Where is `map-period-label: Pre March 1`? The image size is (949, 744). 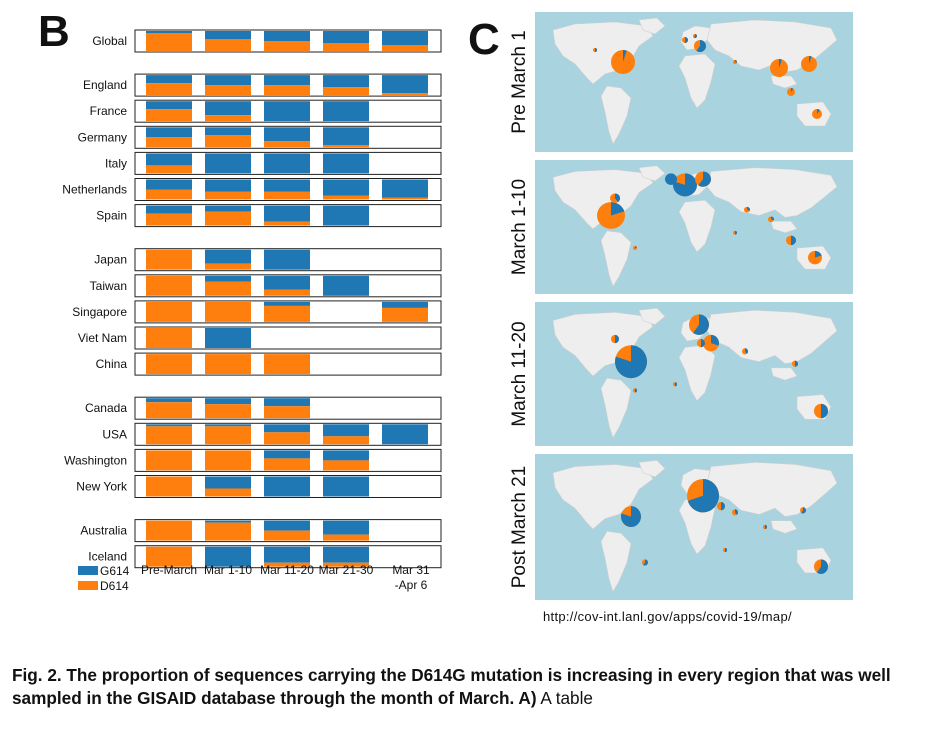
map-period-label: Pre March 1 is located at coordinates (519, 82).